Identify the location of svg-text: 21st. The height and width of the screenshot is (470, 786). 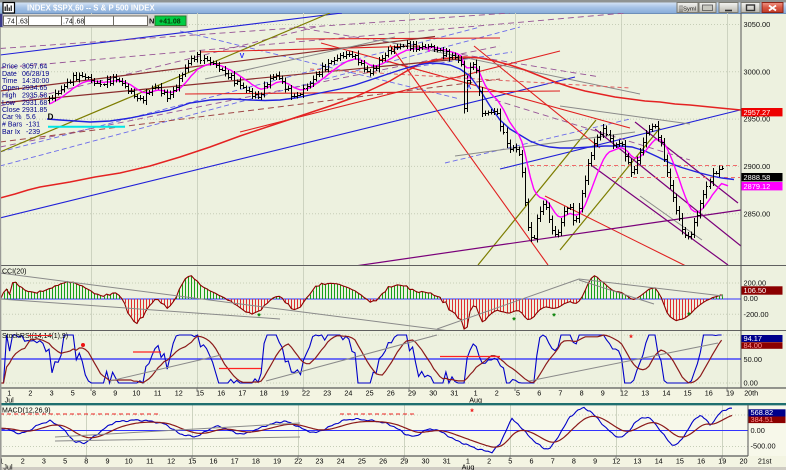
(765, 461).